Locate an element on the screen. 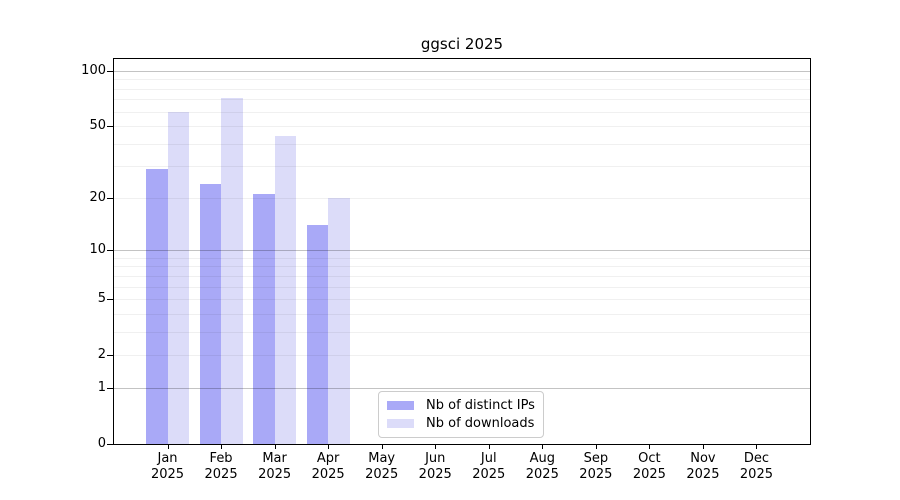 This screenshot has height=500, width=900. x-tick-label-jun: Jun 2025 is located at coordinates (435, 466).